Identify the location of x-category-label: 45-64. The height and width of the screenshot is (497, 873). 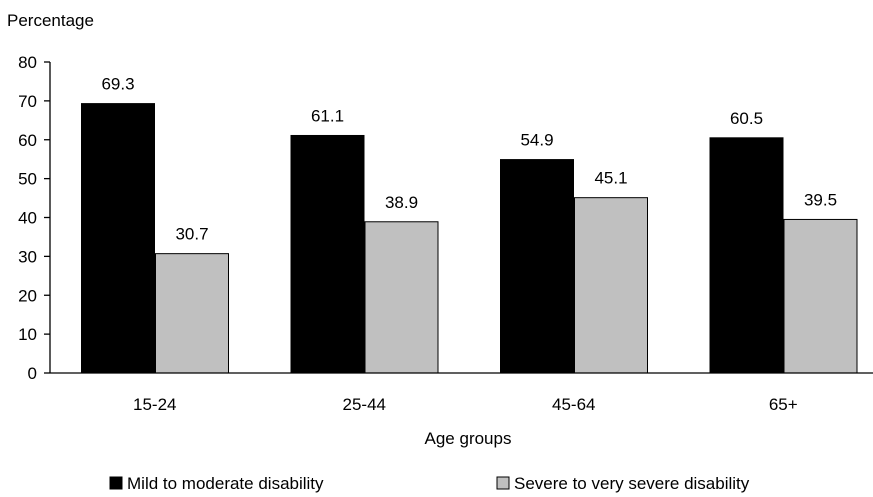
(573, 404).